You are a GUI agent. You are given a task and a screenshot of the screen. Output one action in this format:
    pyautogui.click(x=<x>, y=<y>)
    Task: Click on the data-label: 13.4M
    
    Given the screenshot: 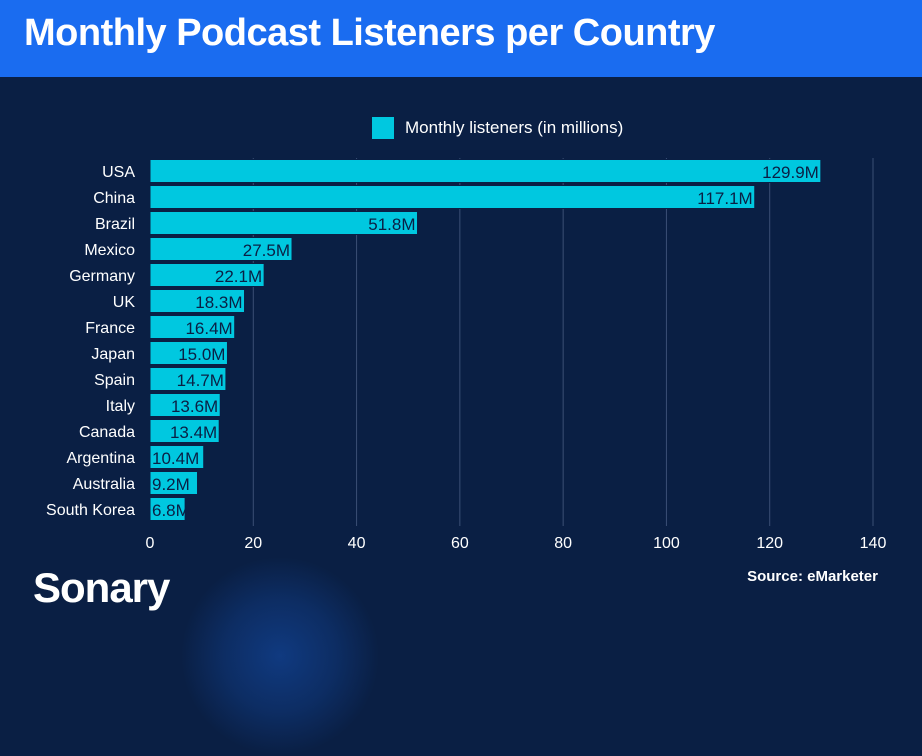 What is the action you would take?
    pyautogui.click(x=193, y=432)
    